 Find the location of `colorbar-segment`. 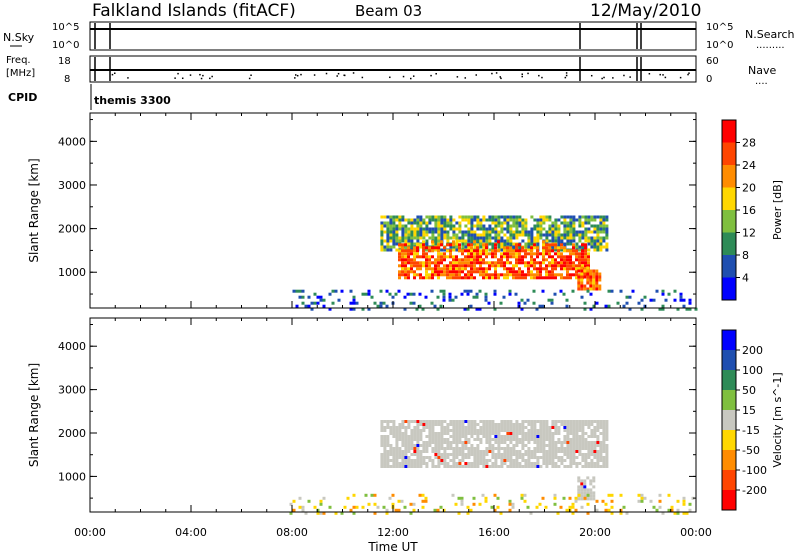

colorbar-segment is located at coordinates (729, 340).